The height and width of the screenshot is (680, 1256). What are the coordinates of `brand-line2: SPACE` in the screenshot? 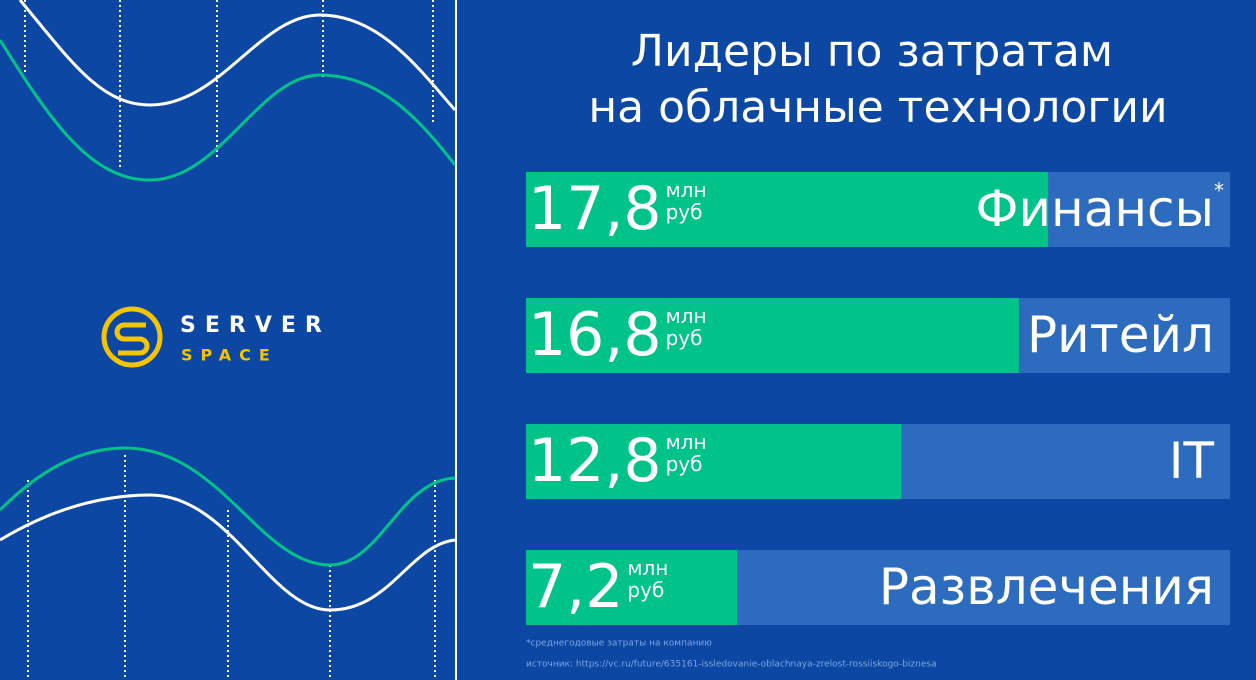 It's located at (229, 355).